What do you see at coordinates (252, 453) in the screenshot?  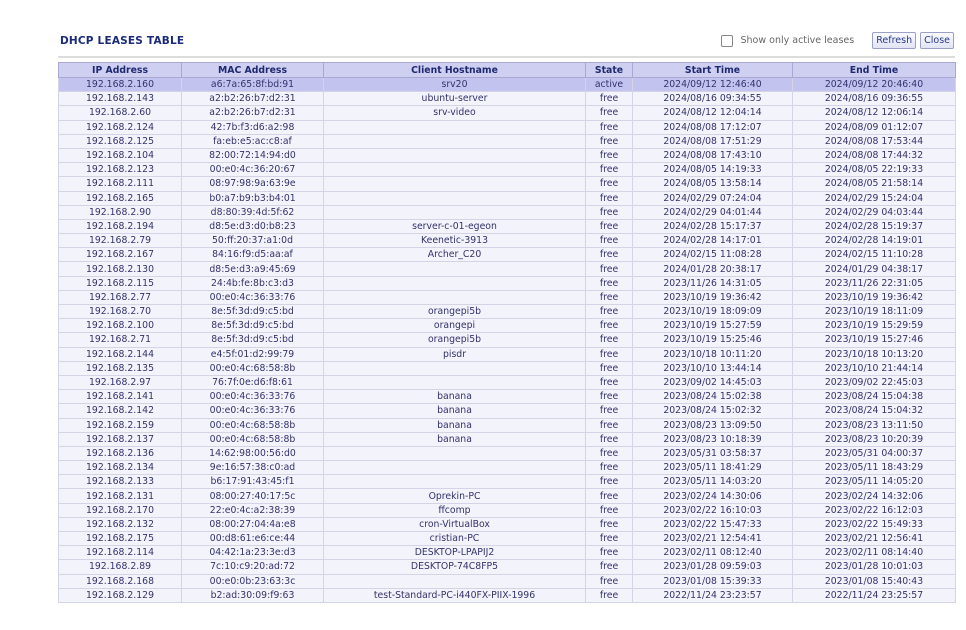 I see `cell-mac-address: 14:62:98:00:56:d0` at bounding box center [252, 453].